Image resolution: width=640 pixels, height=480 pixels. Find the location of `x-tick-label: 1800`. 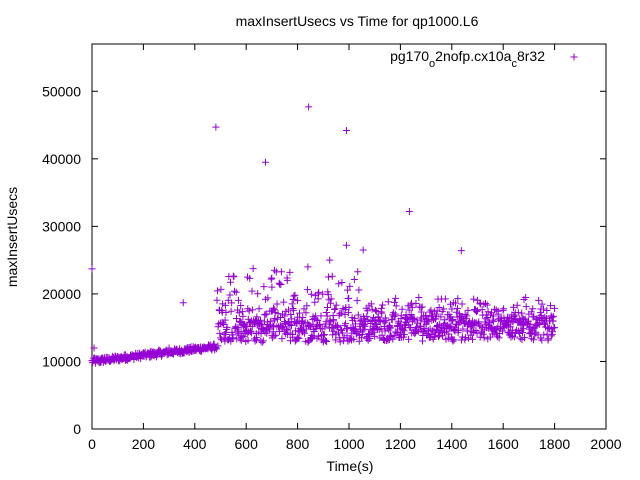

x-tick-label: 1800 is located at coordinates (554, 444).